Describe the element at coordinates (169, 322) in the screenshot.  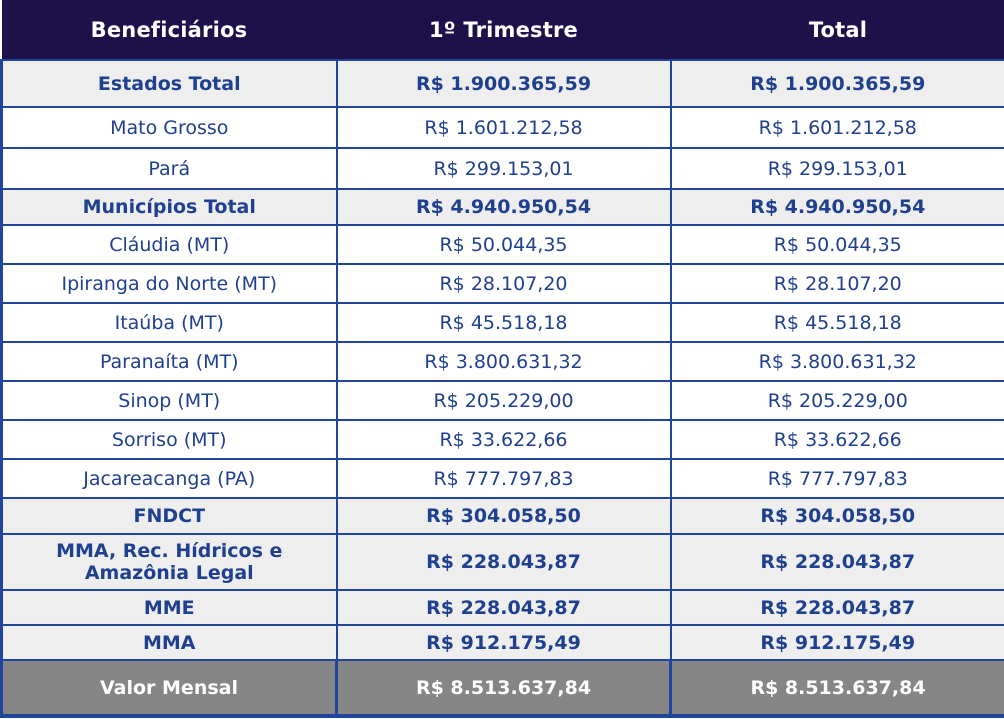
I see `row-label: Itaúba (MT)` at that location.